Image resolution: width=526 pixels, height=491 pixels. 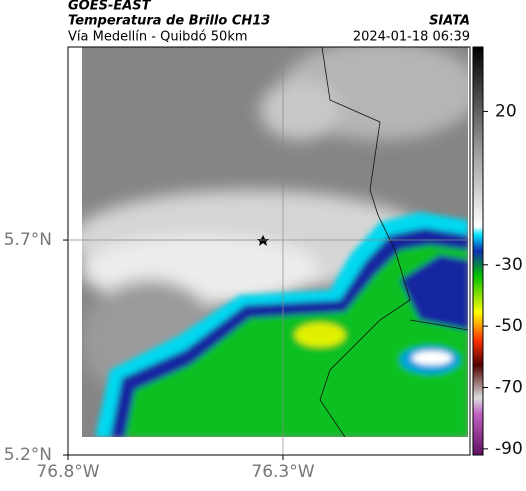 What do you see at coordinates (263, 240) in the screenshot?
I see `location-marker` at bounding box center [263, 240].